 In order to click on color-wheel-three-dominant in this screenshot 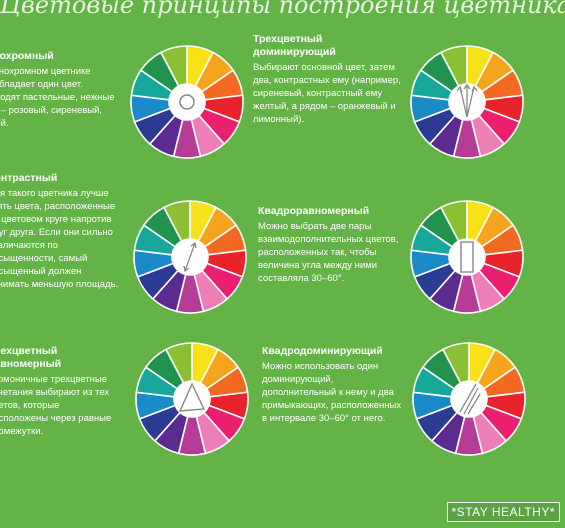, I will do `click(467, 102)`.